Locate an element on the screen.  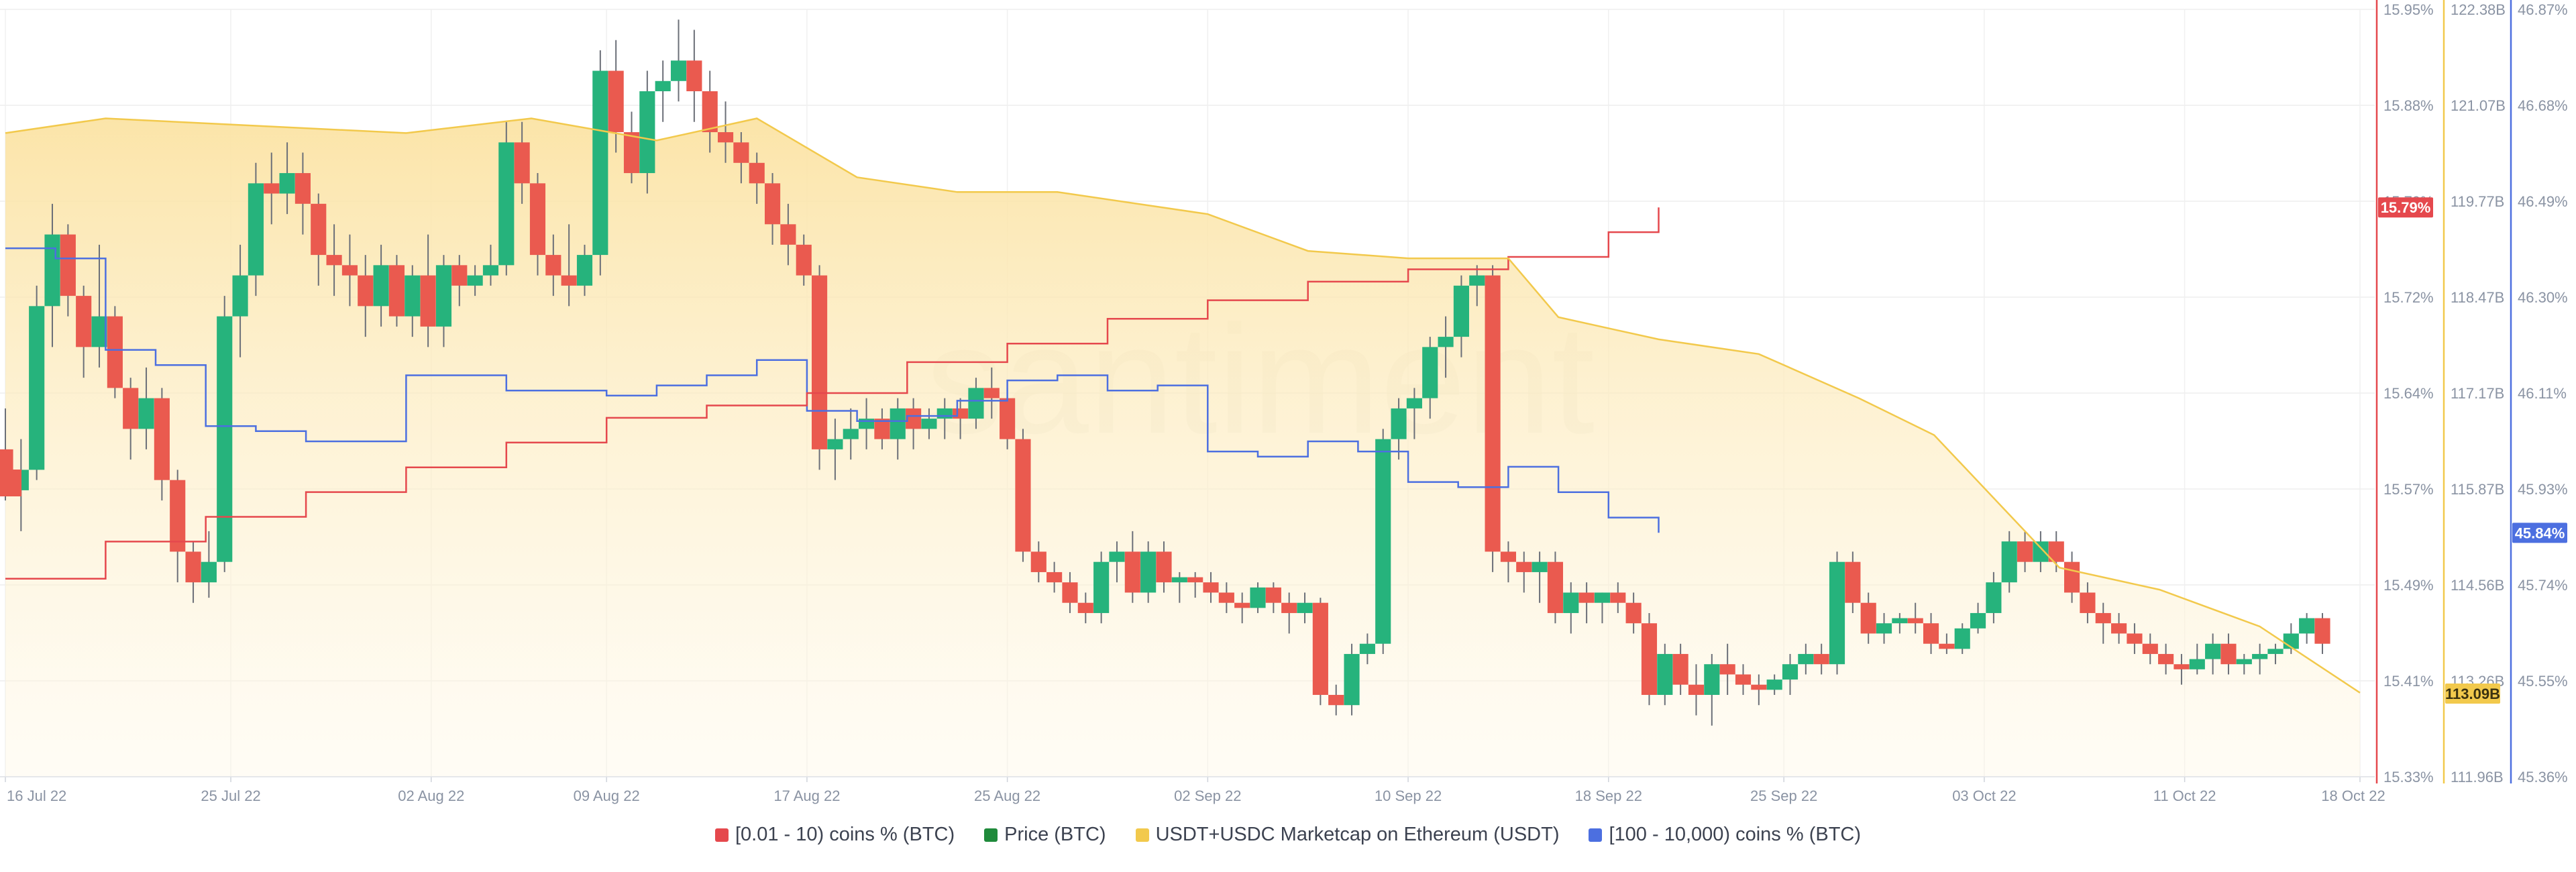
x-tick-label: 09 Aug 22 is located at coordinates (607, 795).